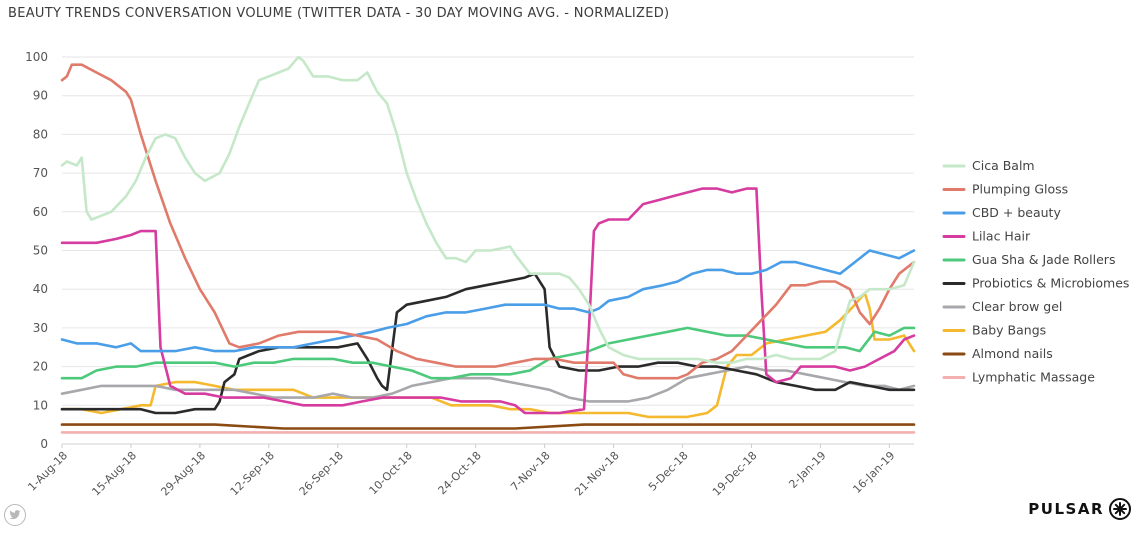 This screenshot has width=1138, height=536. Describe the element at coordinates (488, 426) in the screenshot. I see `series-line-almond-nails` at that location.